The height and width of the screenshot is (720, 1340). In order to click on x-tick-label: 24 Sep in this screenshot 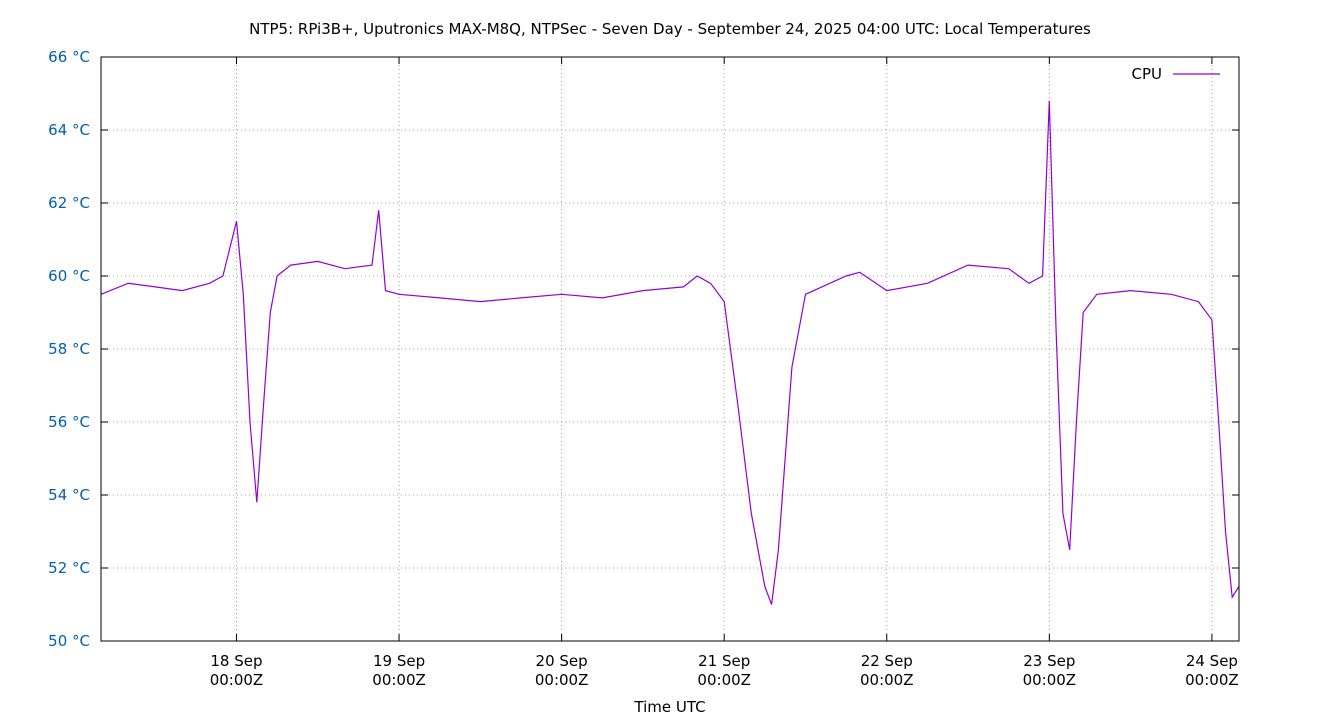, I will do `click(1212, 661)`.